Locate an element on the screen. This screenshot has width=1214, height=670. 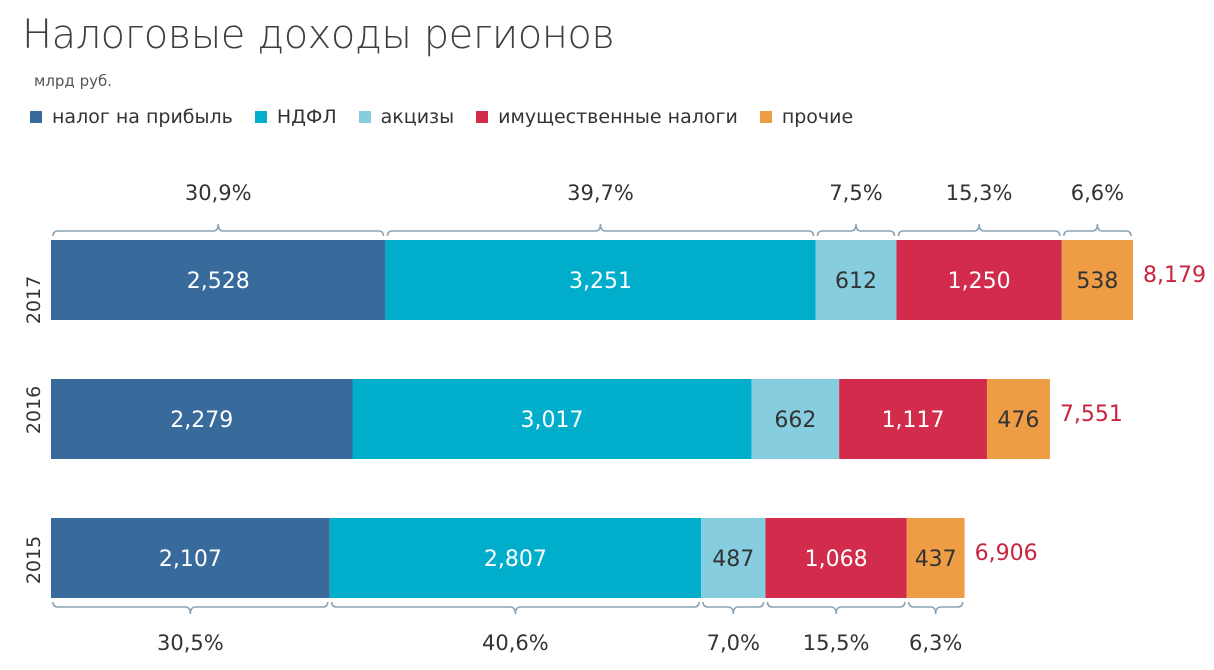
legend-item: прочие is located at coordinates (806, 117).